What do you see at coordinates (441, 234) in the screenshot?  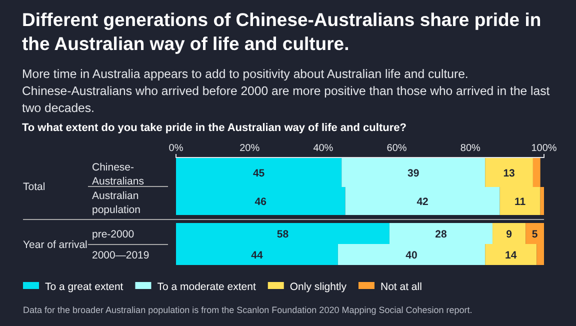 I see `data-label: 28` at bounding box center [441, 234].